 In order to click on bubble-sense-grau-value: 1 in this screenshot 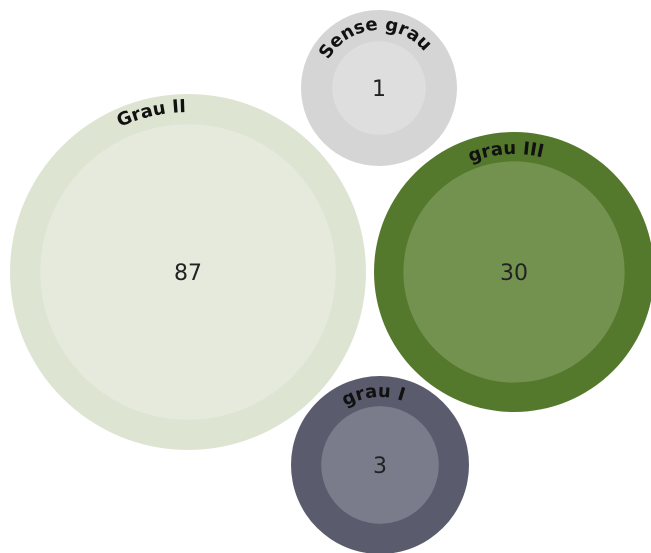, I will do `click(379, 89)`.